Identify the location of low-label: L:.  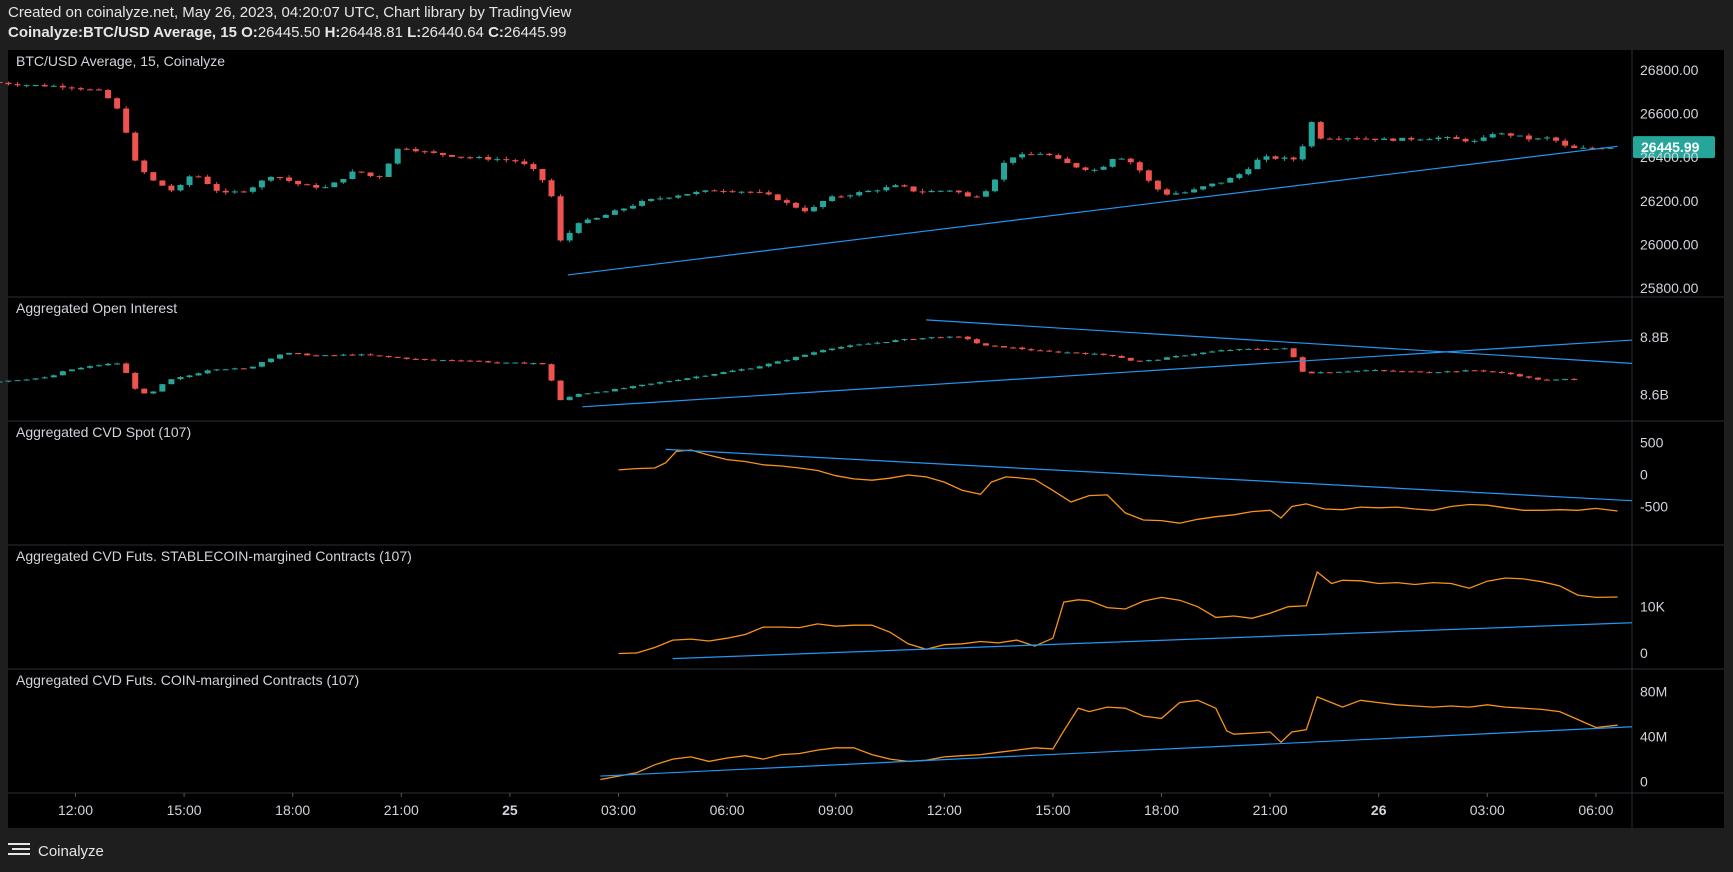
(414, 32).